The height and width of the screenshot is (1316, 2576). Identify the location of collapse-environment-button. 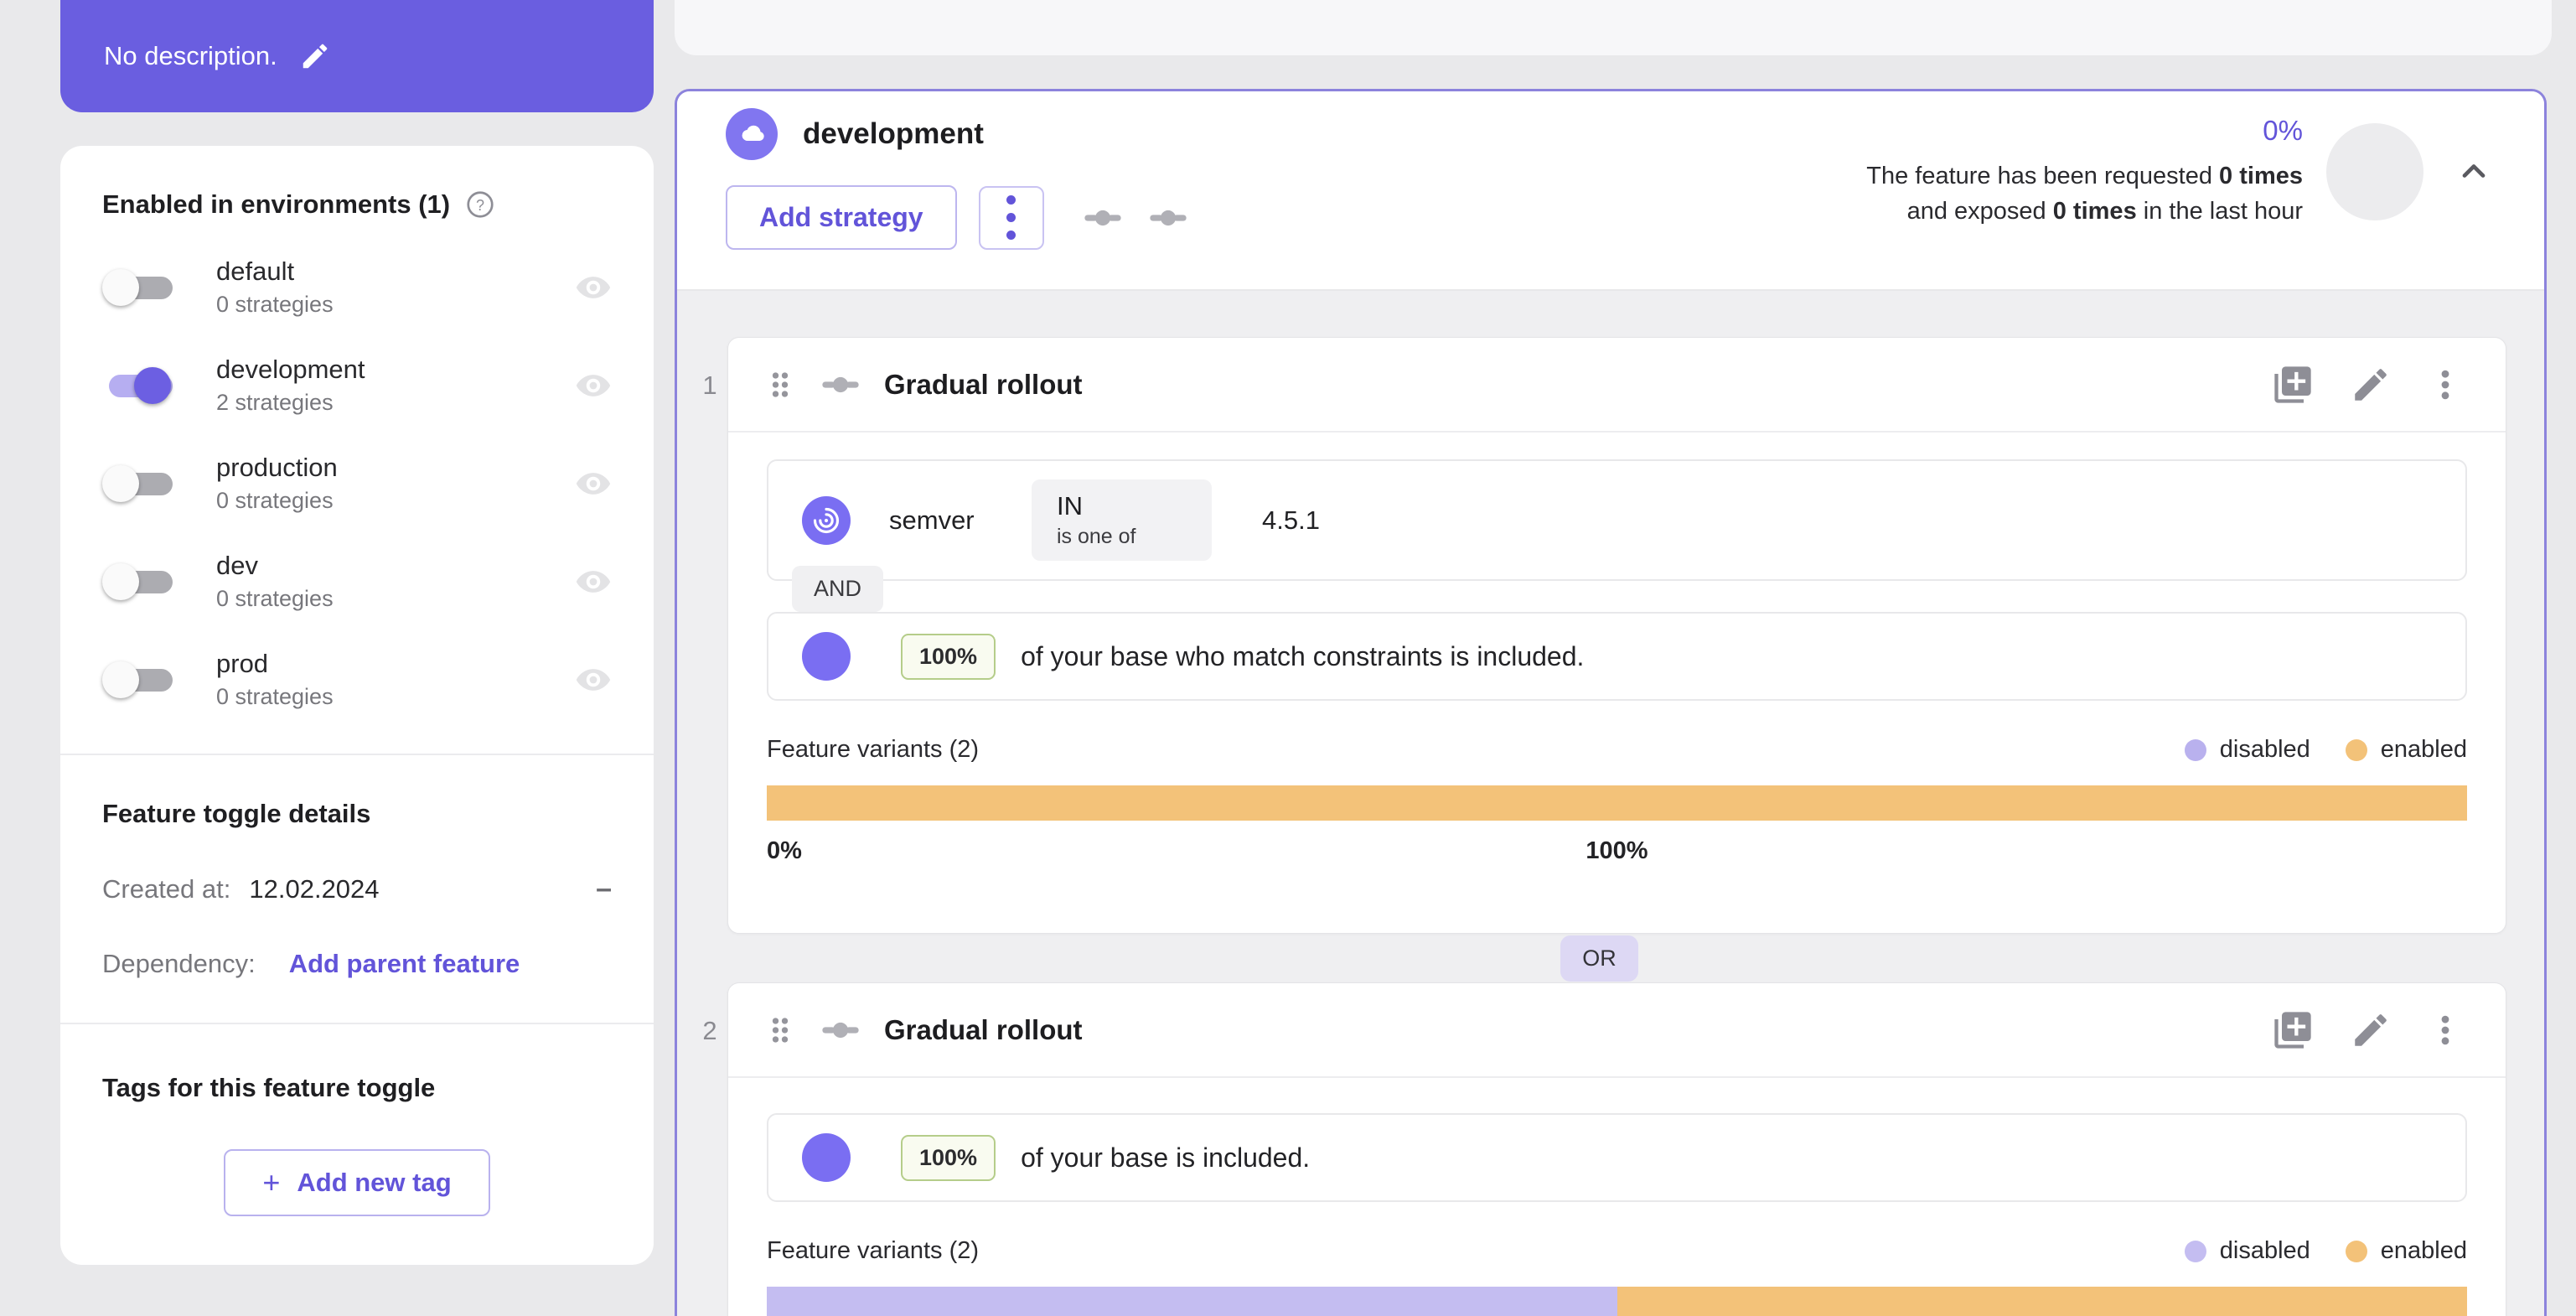
(2474, 172).